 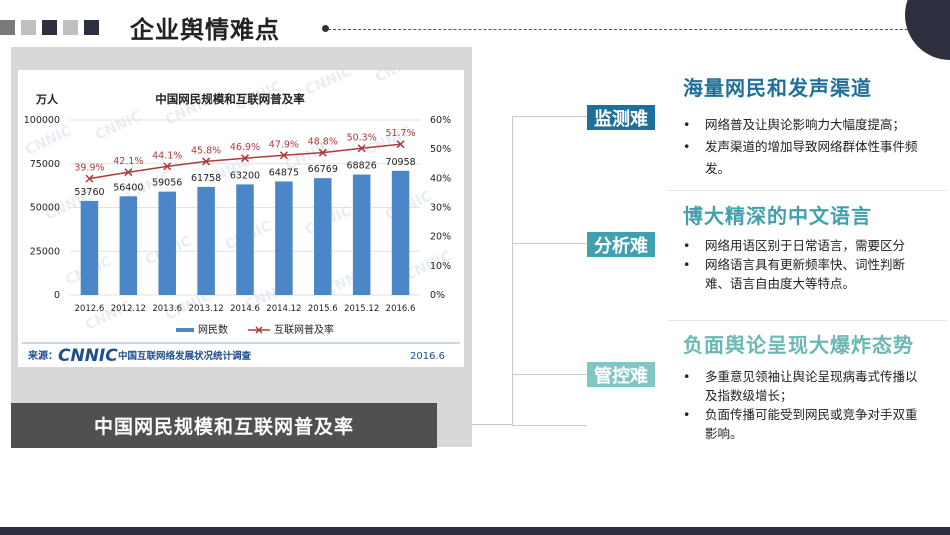 What do you see at coordinates (440, 178) in the screenshot?
I see `y2-tick-label: 40%` at bounding box center [440, 178].